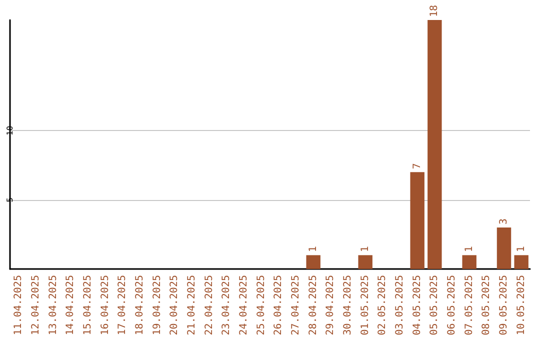  Describe the element at coordinates (157, 305) in the screenshot. I see `x-tick-label: 19.04.2025` at that location.